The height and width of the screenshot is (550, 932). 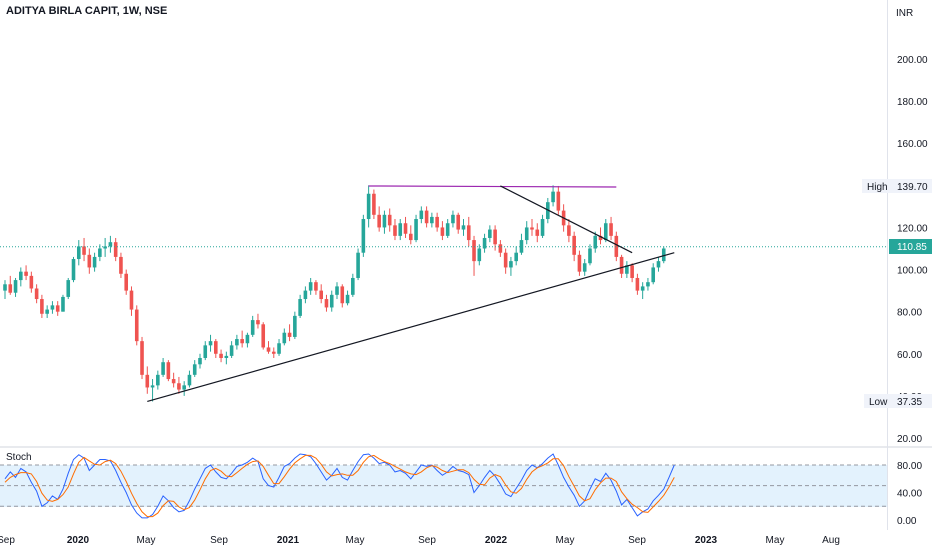 What do you see at coordinates (912, 60) in the screenshot?
I see `price-tick-label: 200.00` at bounding box center [912, 60].